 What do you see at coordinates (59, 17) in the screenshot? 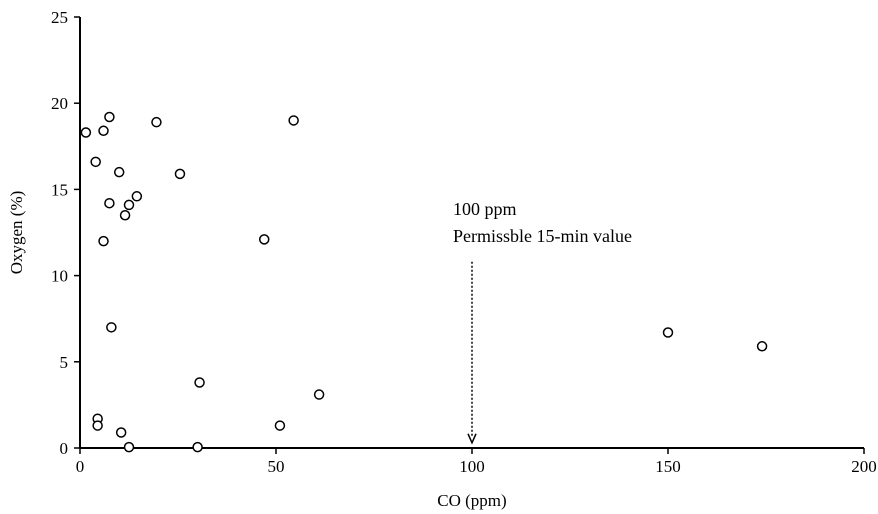
I see `y-tick-label: 25` at bounding box center [59, 17].